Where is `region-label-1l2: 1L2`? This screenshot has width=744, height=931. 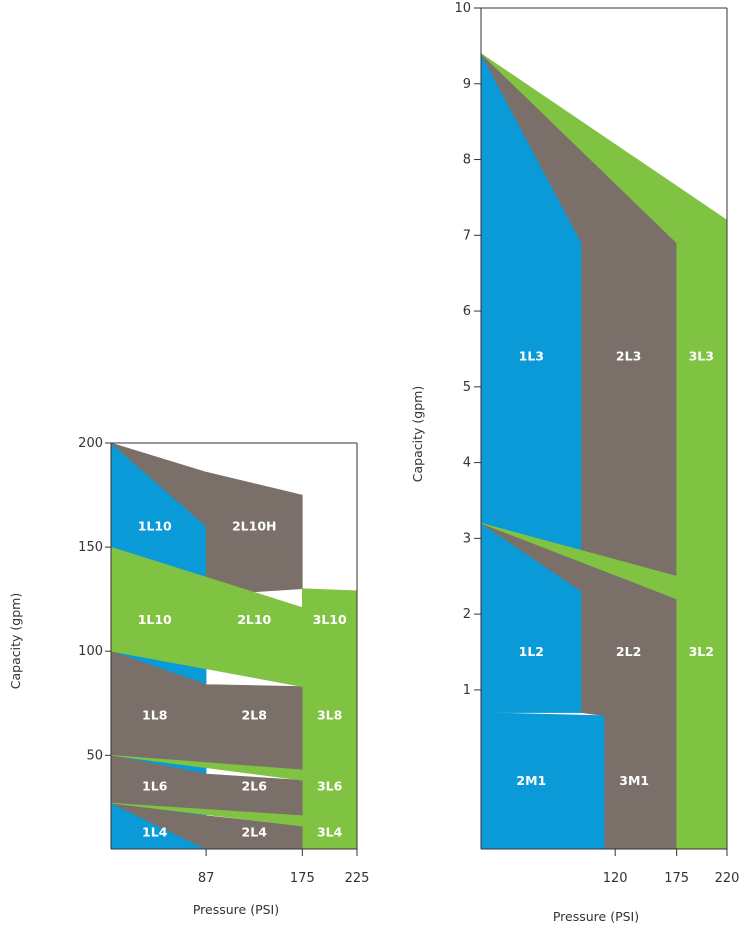
region-label-1l2: 1L2 is located at coordinates (531, 651).